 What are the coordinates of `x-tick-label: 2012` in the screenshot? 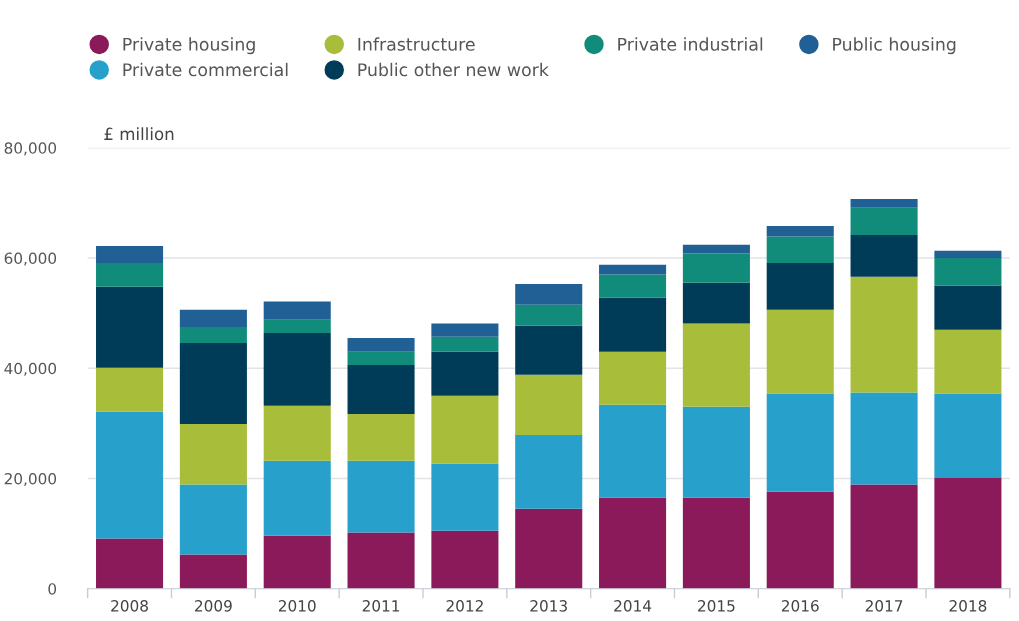 It's located at (464, 606).